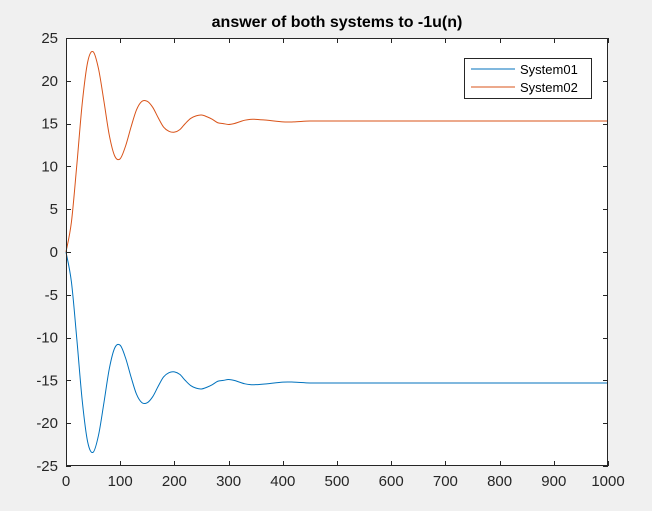  I want to click on y-tick-label: -25, so click(47, 466).